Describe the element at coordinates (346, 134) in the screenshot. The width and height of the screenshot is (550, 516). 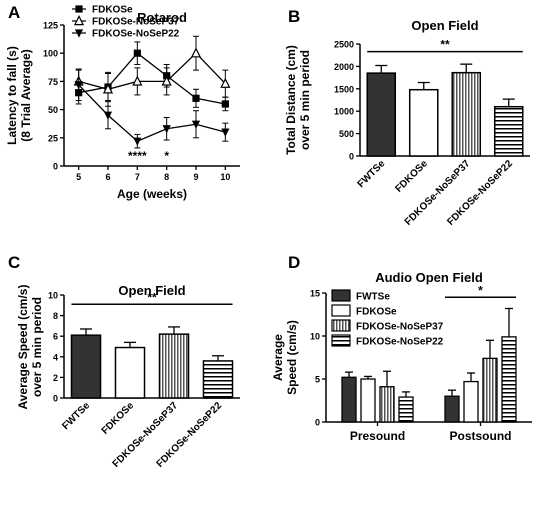
I see `y-tick-label: 500` at that location.